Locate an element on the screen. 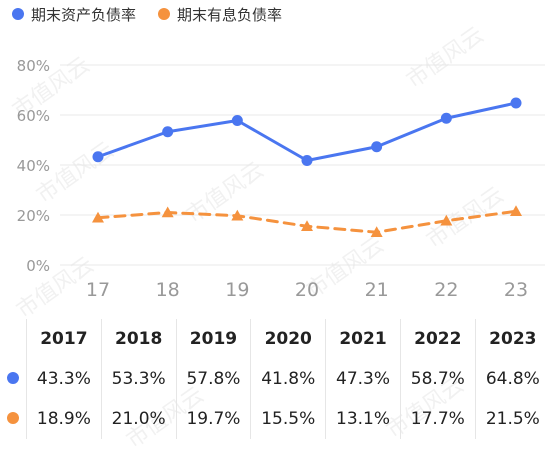 The width and height of the screenshot is (550, 454). legend-item-asset-liability: 期末资产负债率 is located at coordinates (74, 14).